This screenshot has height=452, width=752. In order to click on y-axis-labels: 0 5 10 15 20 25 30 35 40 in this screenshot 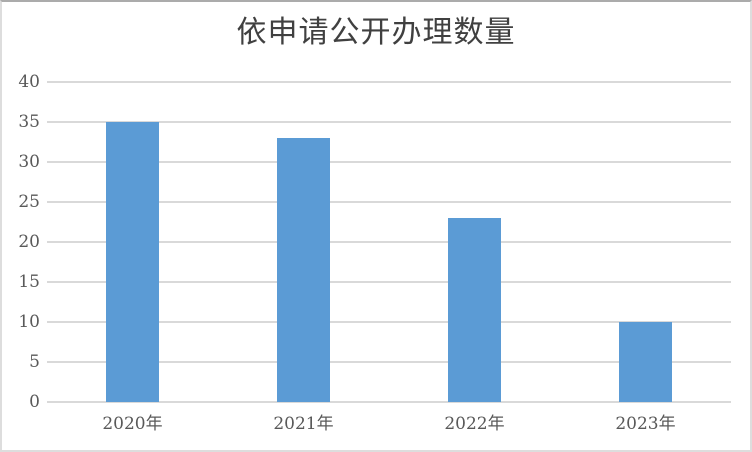, I will do `click(21, 242)`.